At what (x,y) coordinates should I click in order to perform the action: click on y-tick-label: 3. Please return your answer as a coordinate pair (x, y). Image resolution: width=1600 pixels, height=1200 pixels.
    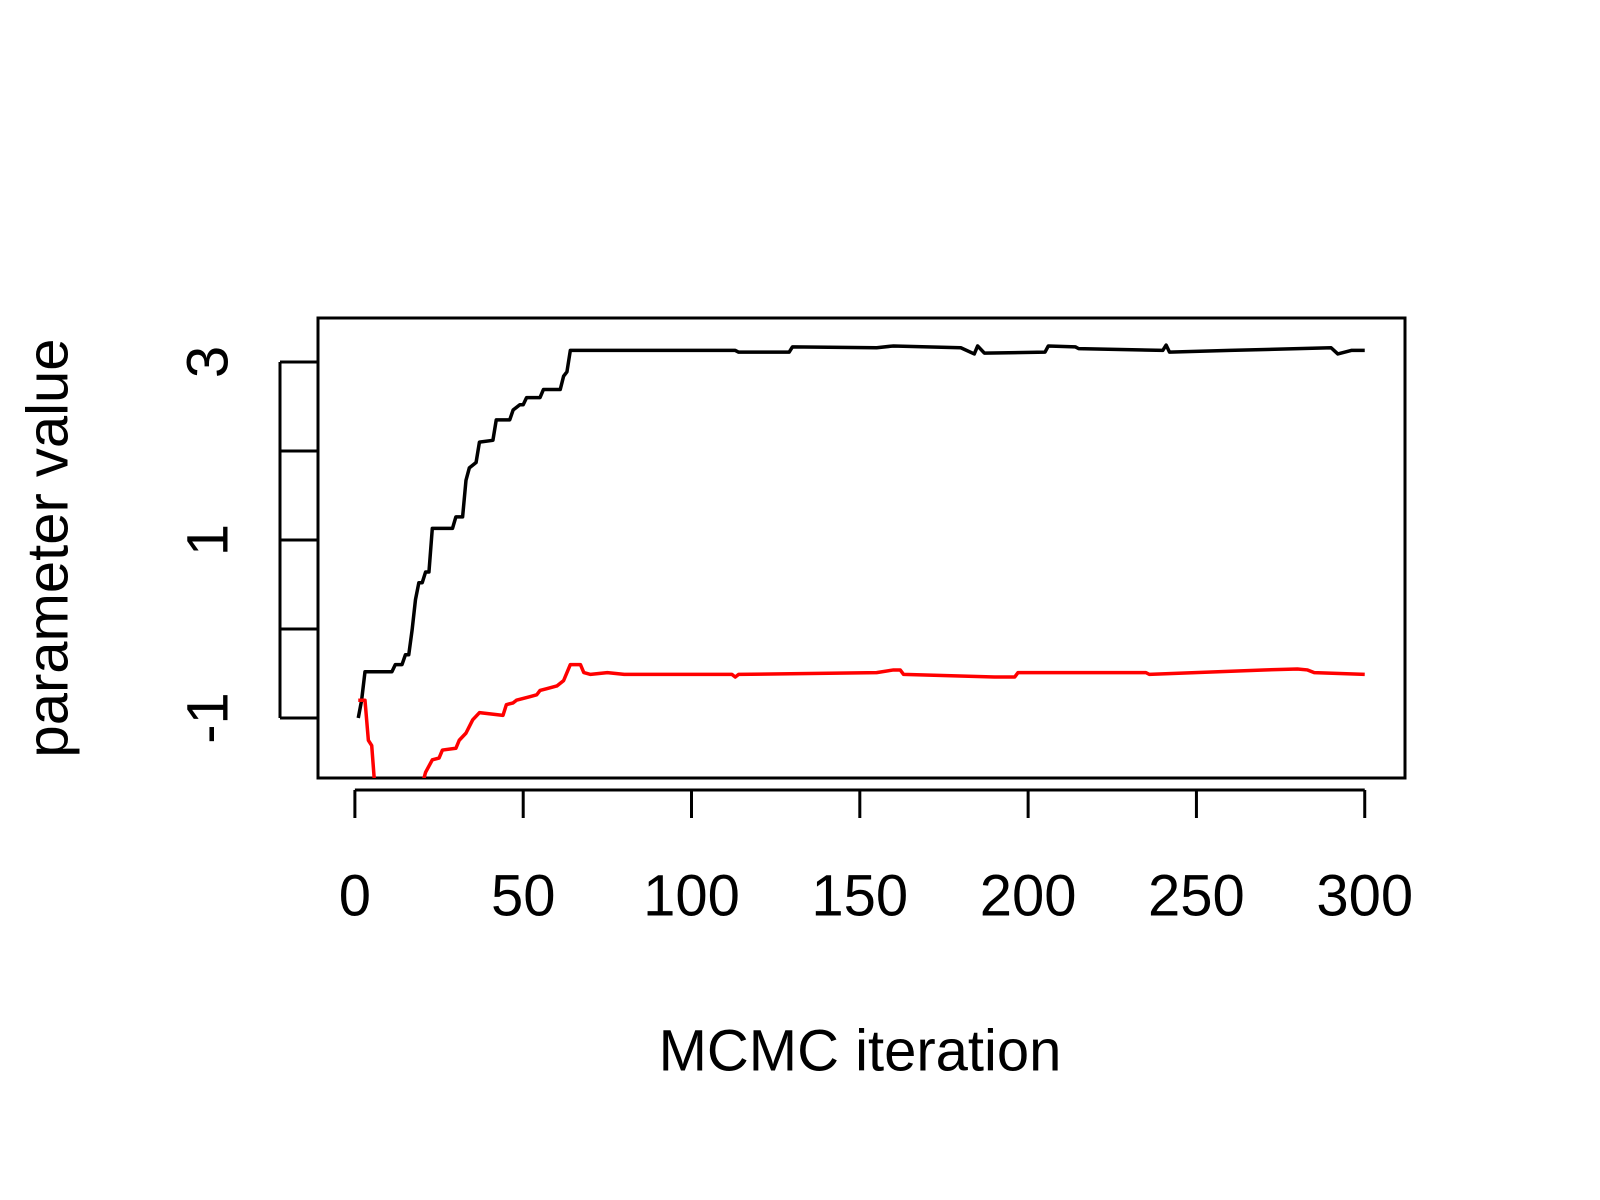
    Looking at the image, I should click on (207, 362).